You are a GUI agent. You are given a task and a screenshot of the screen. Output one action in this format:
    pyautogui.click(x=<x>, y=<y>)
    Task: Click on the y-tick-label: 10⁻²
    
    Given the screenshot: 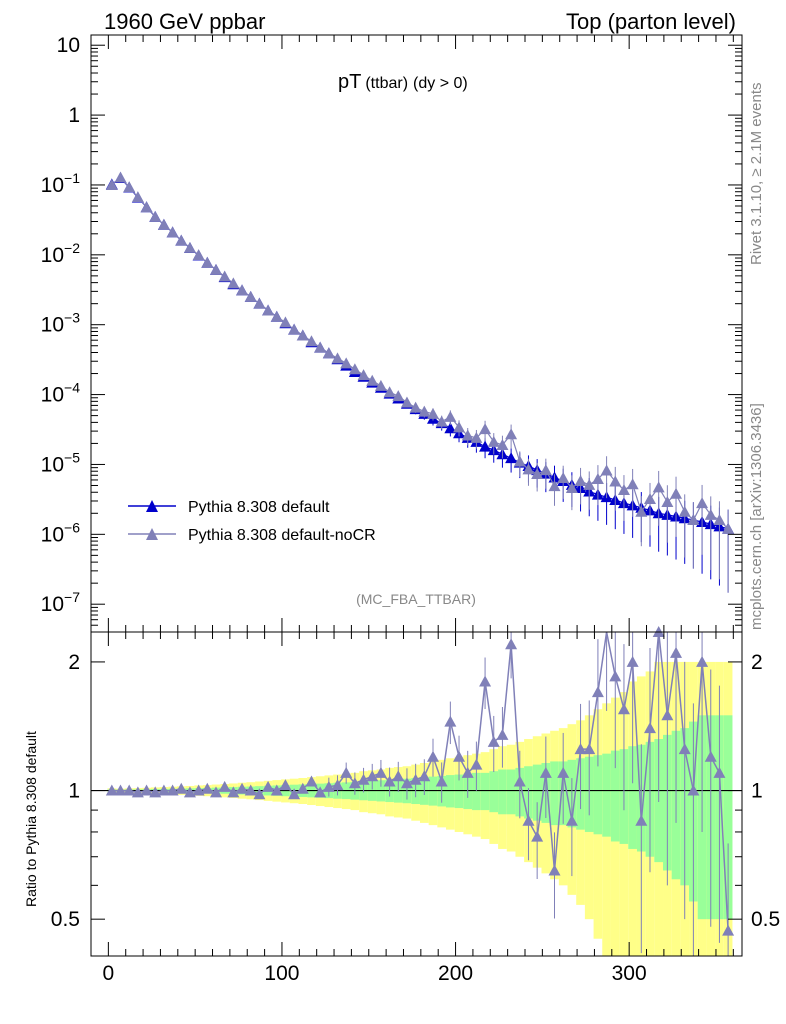 What is the action you would take?
    pyautogui.click(x=61, y=253)
    